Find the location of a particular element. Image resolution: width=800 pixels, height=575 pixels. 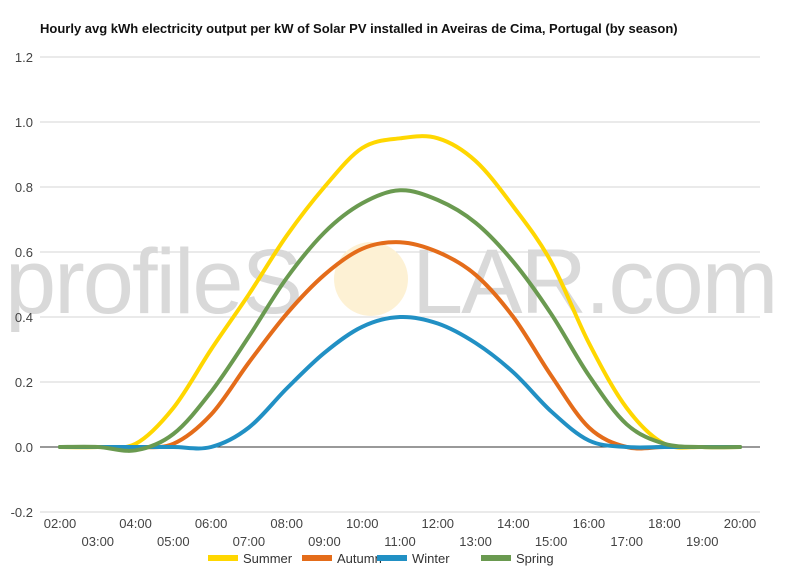

watermark-suffix: LAR.com is located at coordinates (594, 282).